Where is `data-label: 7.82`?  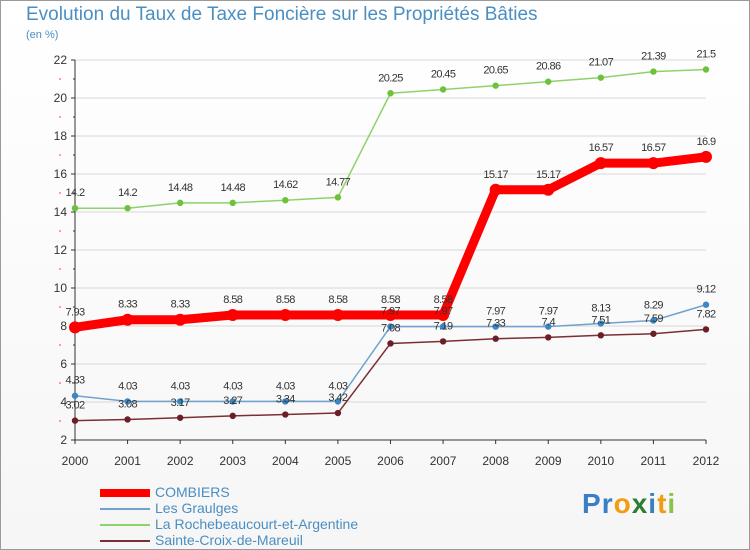 data-label: 7.82 is located at coordinates (705, 314).